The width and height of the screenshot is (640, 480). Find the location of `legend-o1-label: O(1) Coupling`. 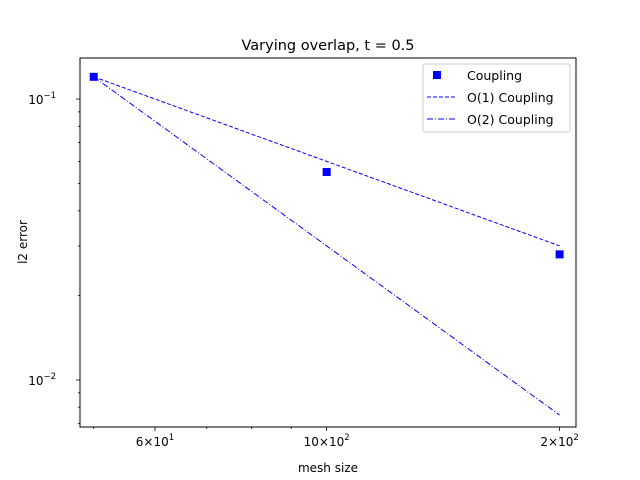

legend-o1-label: O(1) Coupling is located at coordinates (510, 97).